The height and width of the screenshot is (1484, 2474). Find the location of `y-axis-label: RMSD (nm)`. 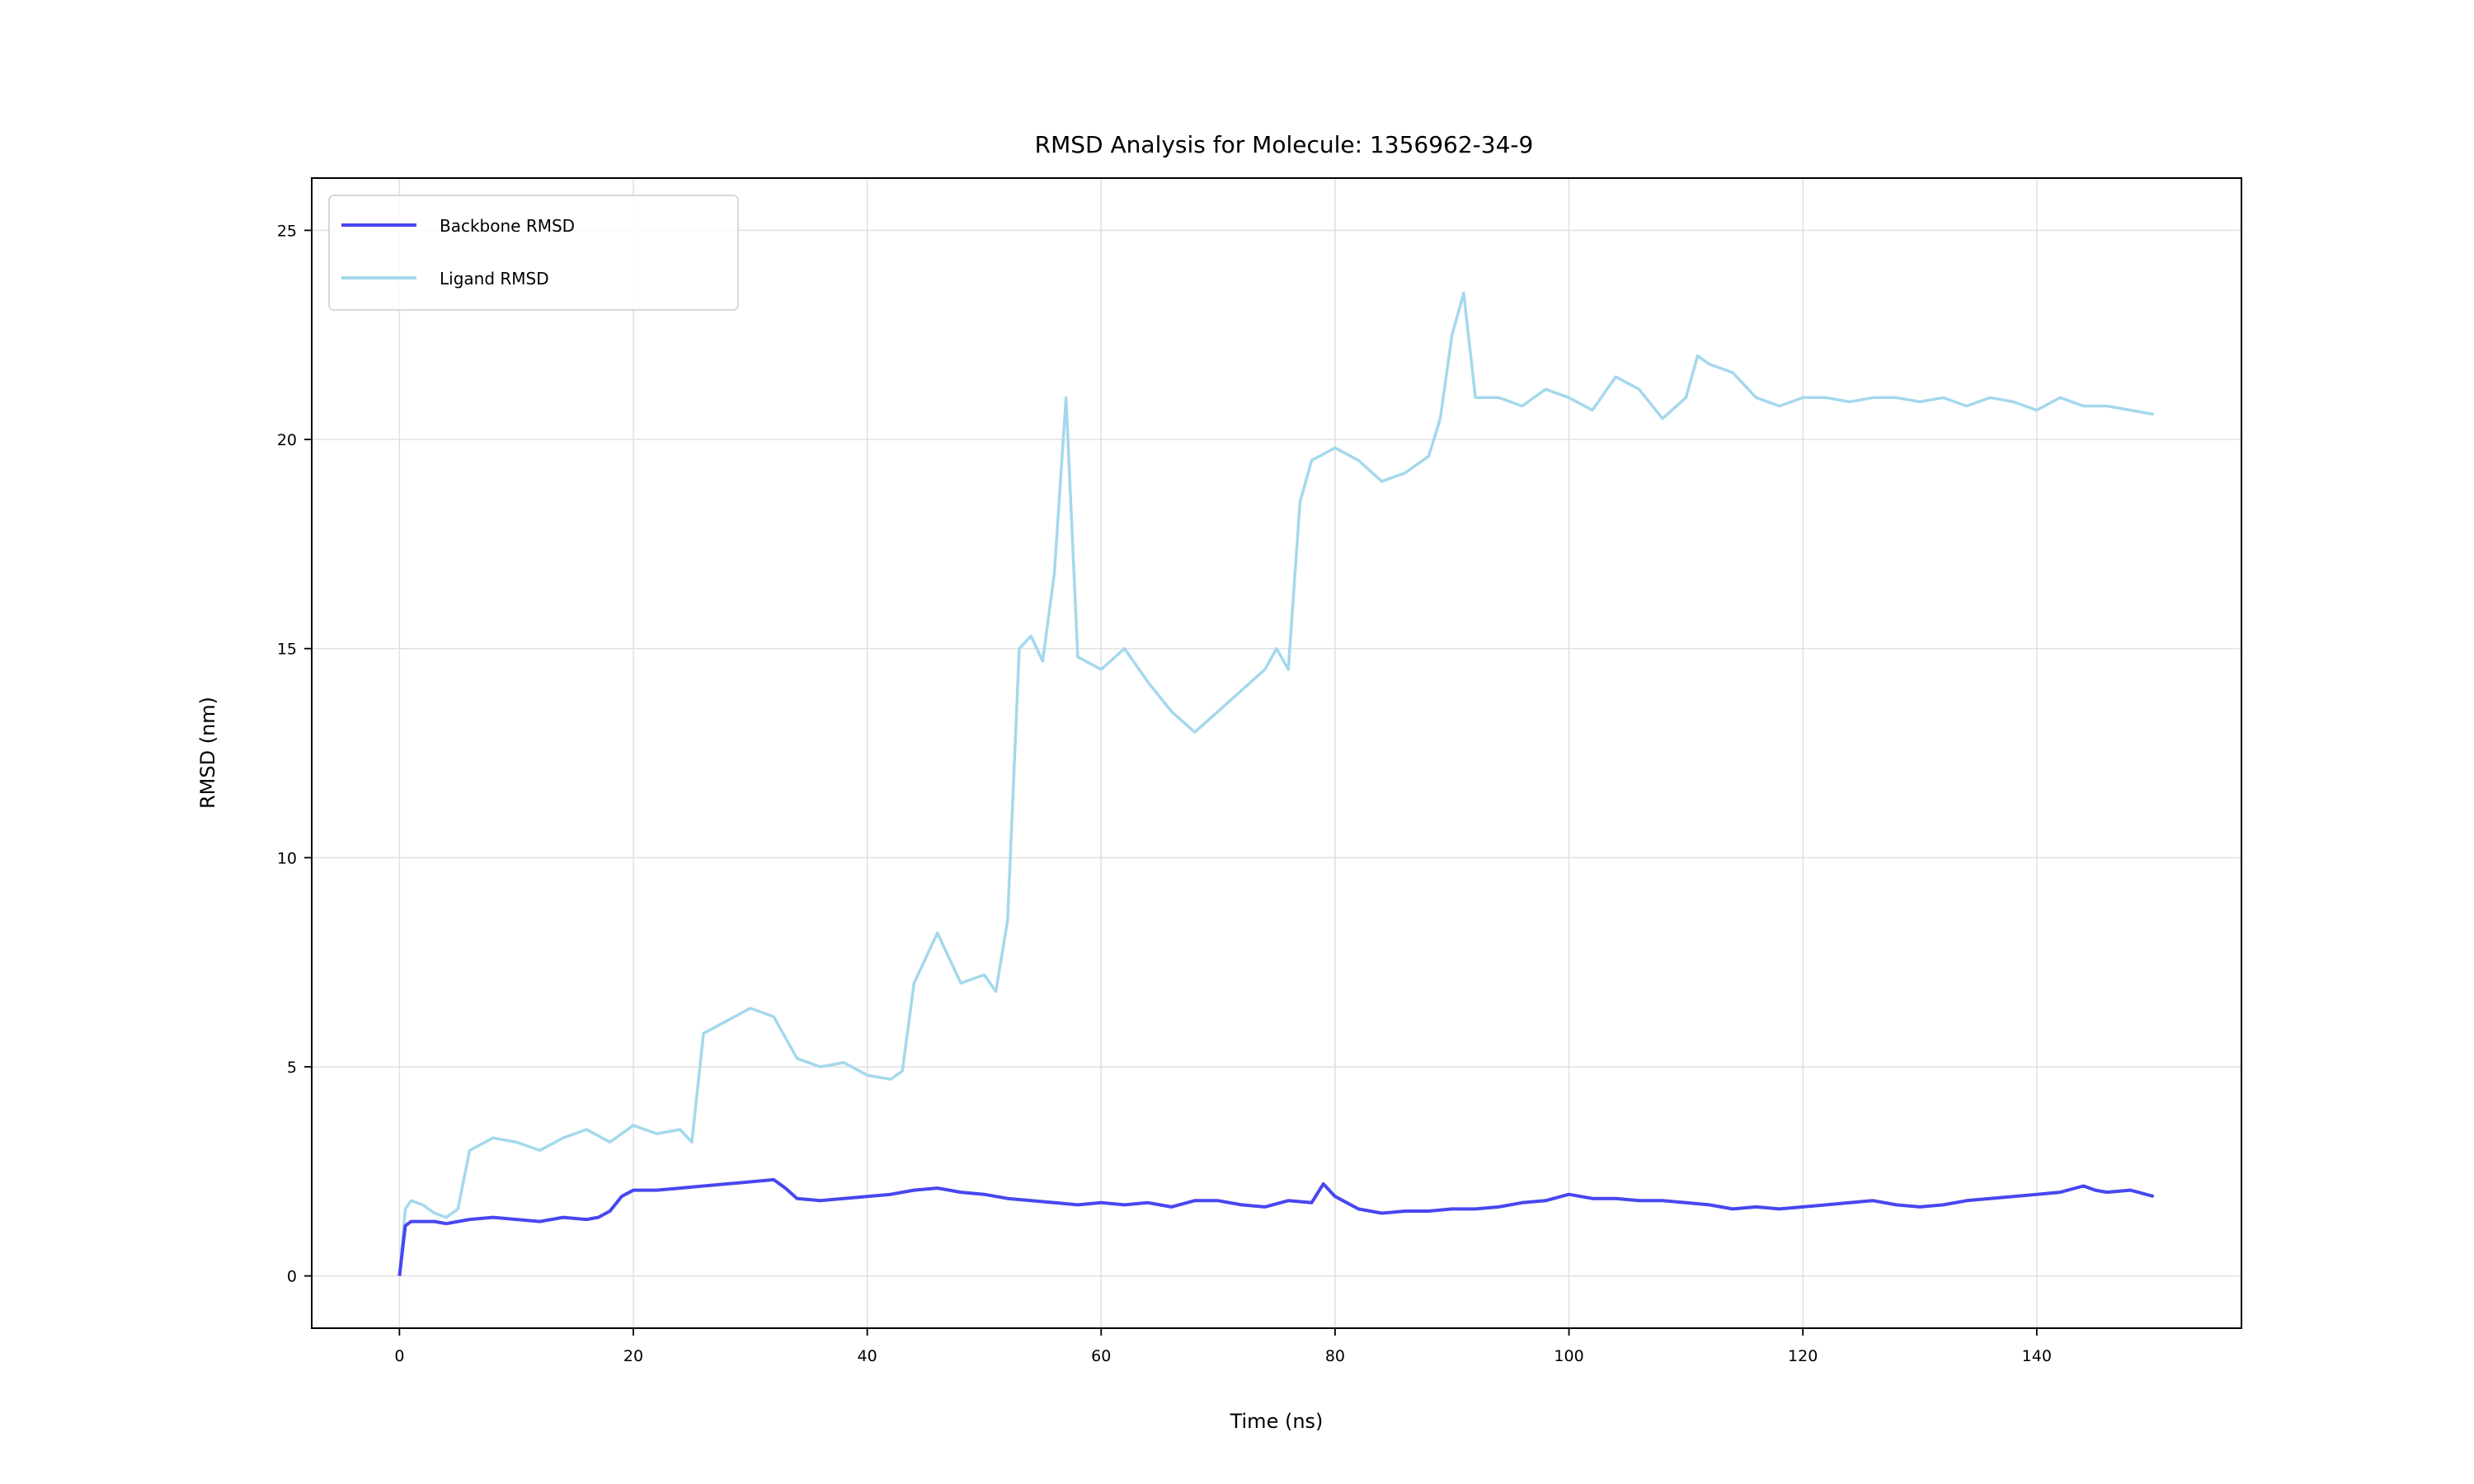

y-axis-label: RMSD (nm) is located at coordinates (207, 753).